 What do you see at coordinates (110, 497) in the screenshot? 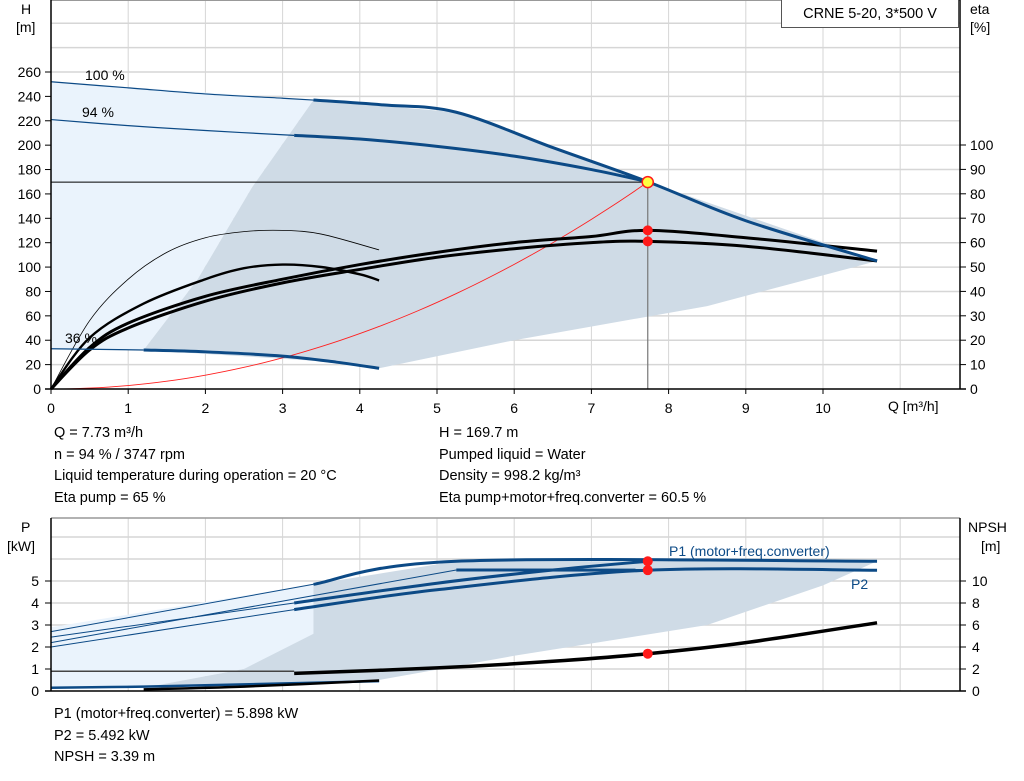
I see `info-eta-pump: Eta pump = 65 %` at bounding box center [110, 497].